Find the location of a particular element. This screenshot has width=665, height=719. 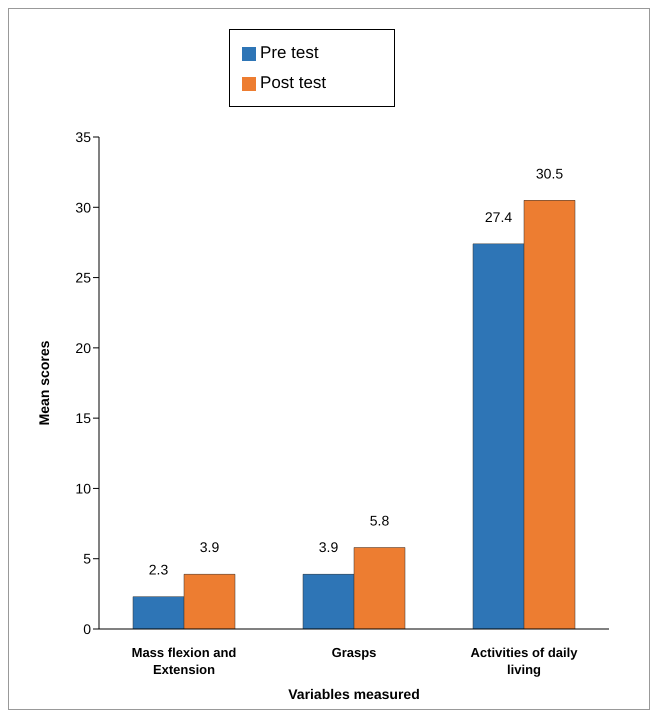

y-tick-label: 15 is located at coordinates (83, 418).